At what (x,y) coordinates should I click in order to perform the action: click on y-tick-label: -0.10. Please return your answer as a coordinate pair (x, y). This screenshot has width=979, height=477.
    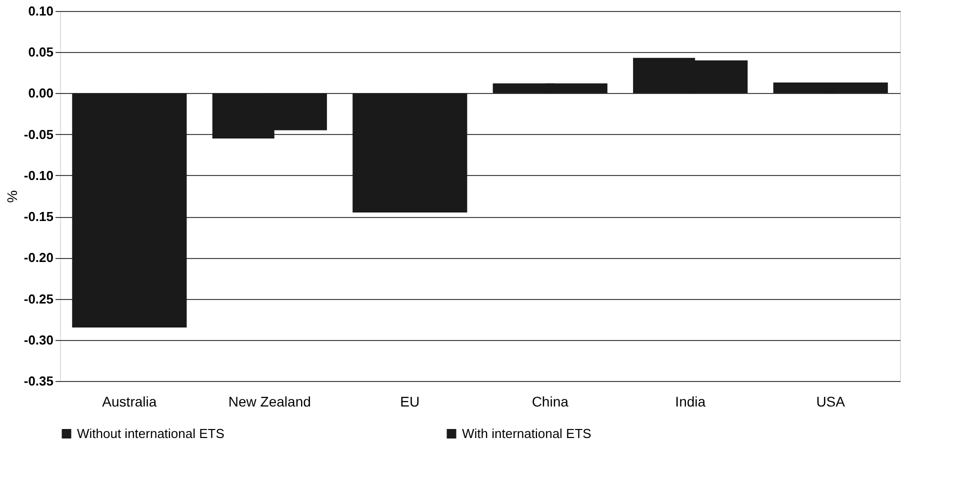
    Looking at the image, I should click on (39, 175).